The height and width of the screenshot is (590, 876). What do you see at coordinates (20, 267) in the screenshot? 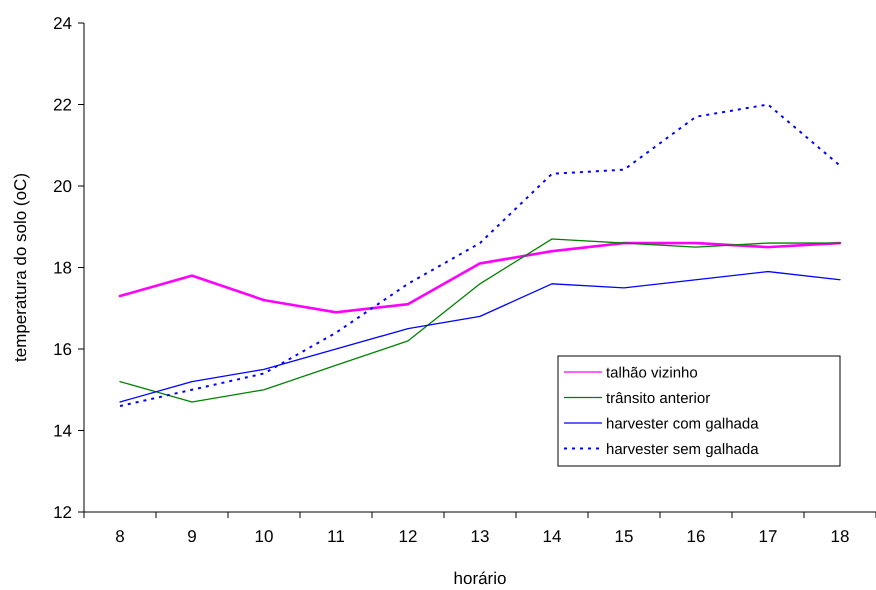
I see `y-axis-title: temperatura do solo (oC)` at bounding box center [20, 267].